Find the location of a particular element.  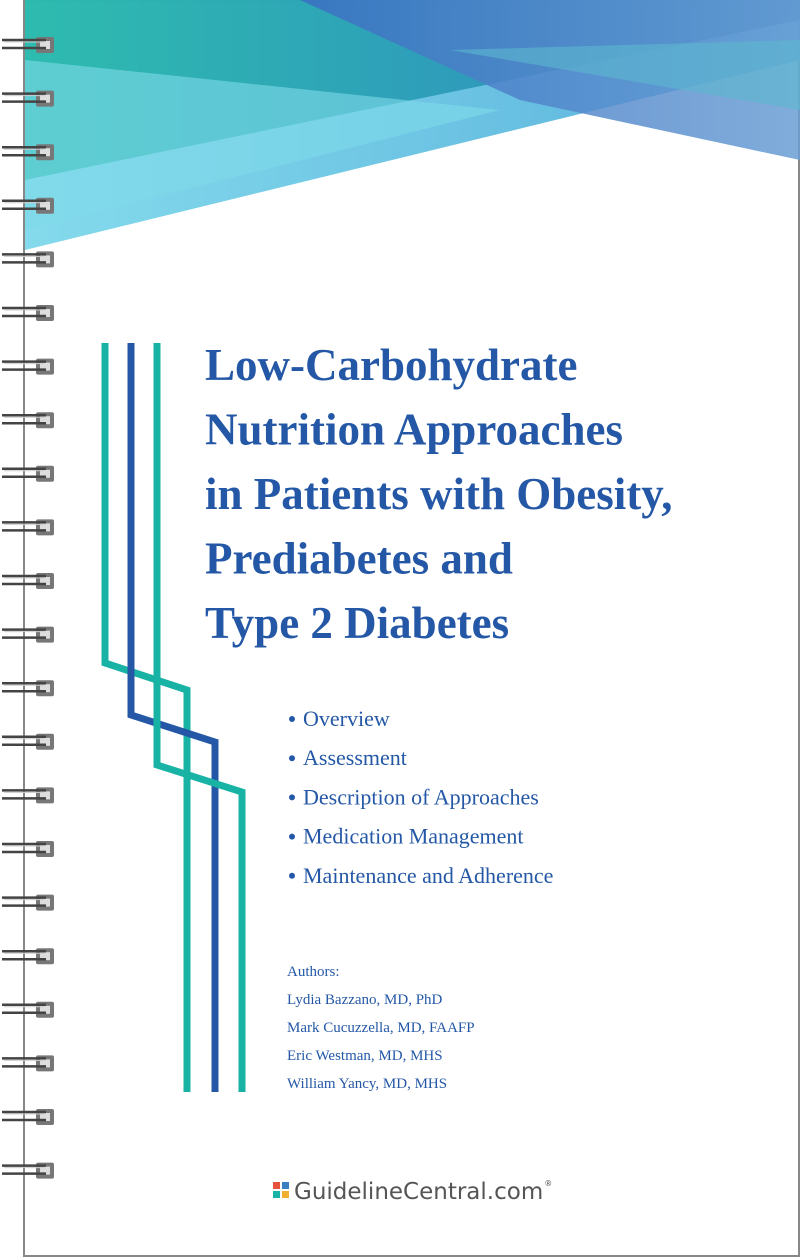

author: Eric Westman, MD, MHS is located at coordinates (365, 1056).